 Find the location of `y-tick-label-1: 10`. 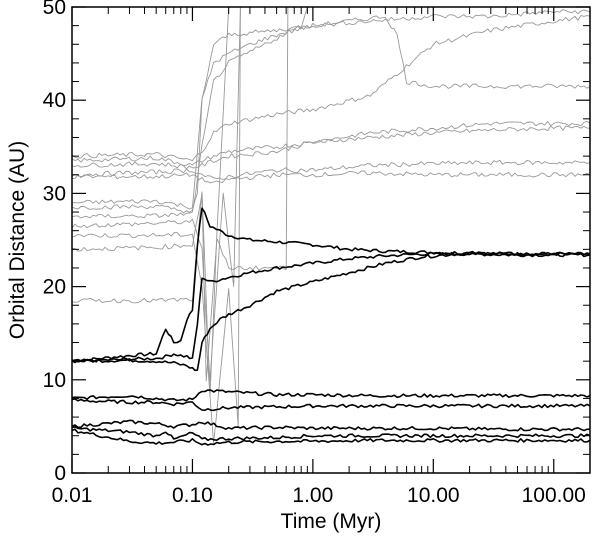

y-tick-label-1: 10 is located at coordinates (54, 380).